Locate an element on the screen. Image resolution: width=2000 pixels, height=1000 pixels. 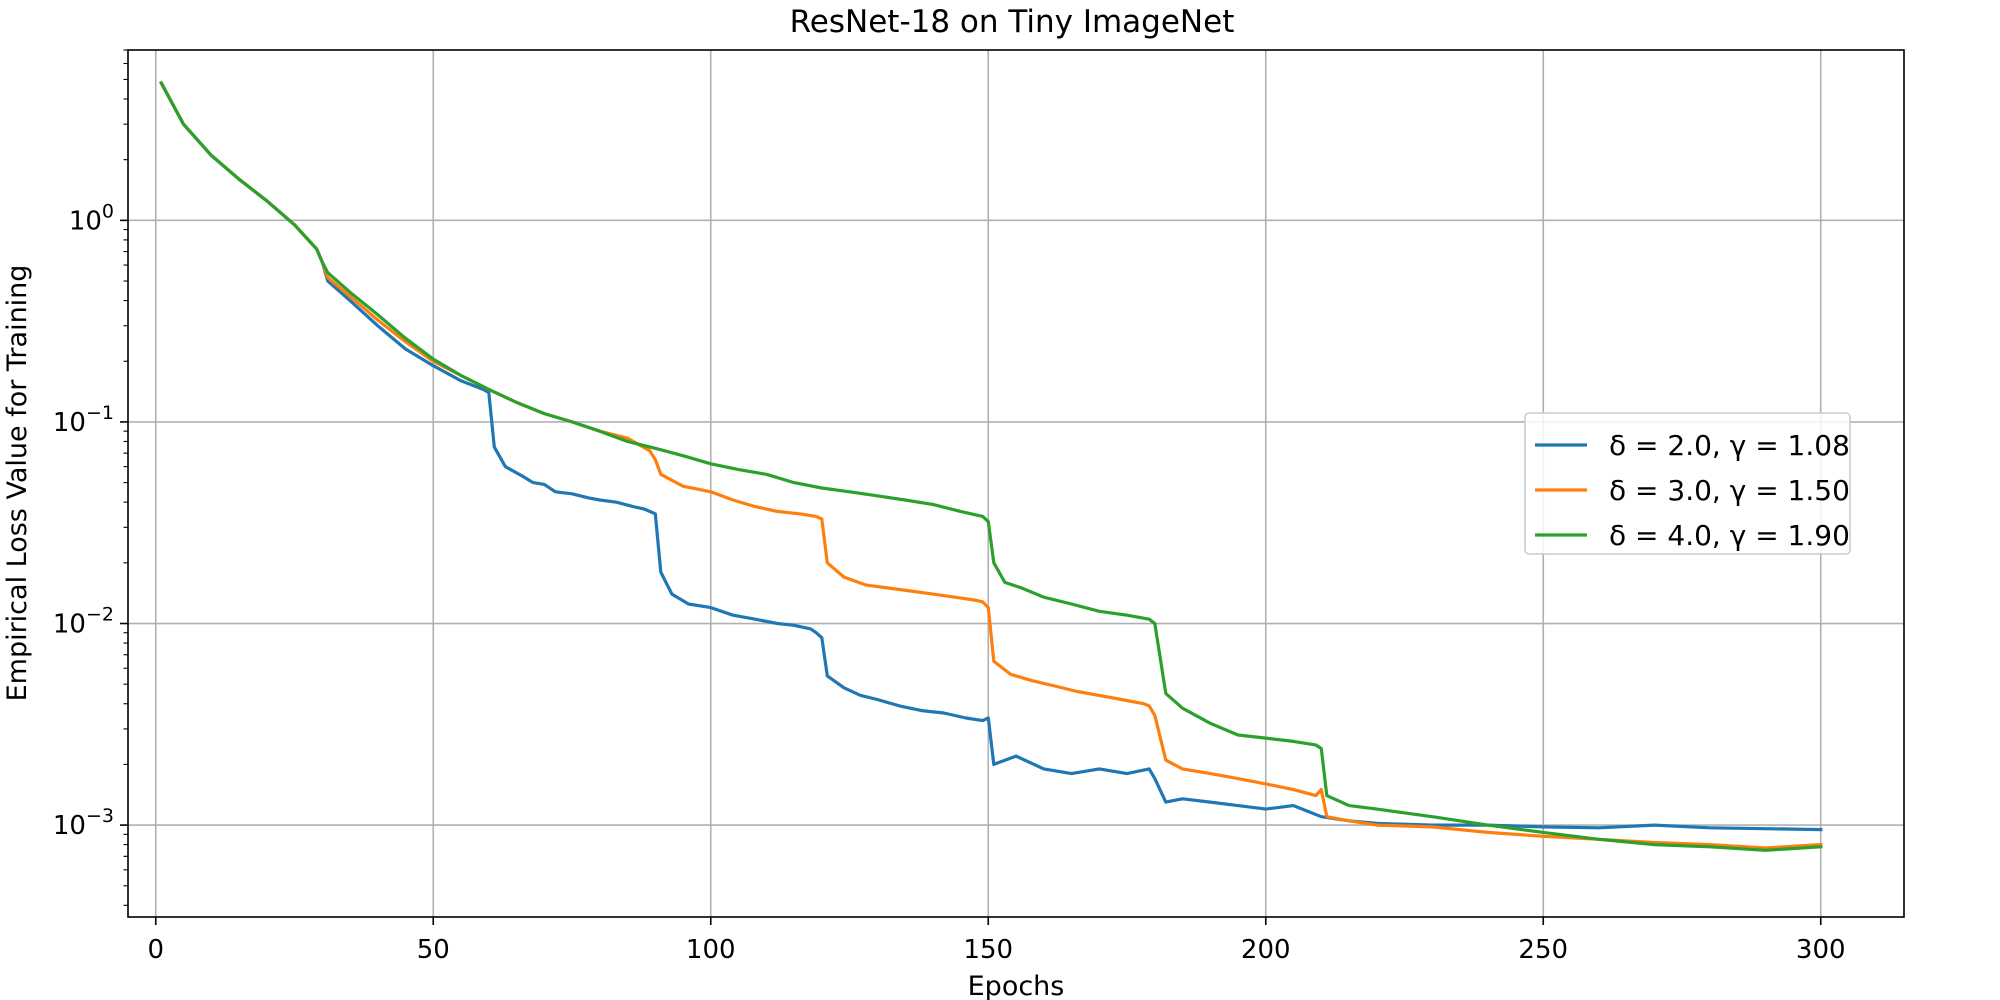
legend-label-3: δ = 4.0, γ = 1.90 is located at coordinates (1729, 535).